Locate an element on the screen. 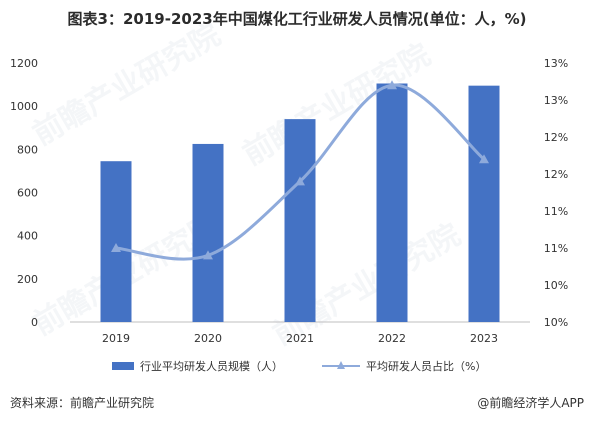 This screenshot has width=594, height=422. y-tick-label: 0 is located at coordinates (34, 322).